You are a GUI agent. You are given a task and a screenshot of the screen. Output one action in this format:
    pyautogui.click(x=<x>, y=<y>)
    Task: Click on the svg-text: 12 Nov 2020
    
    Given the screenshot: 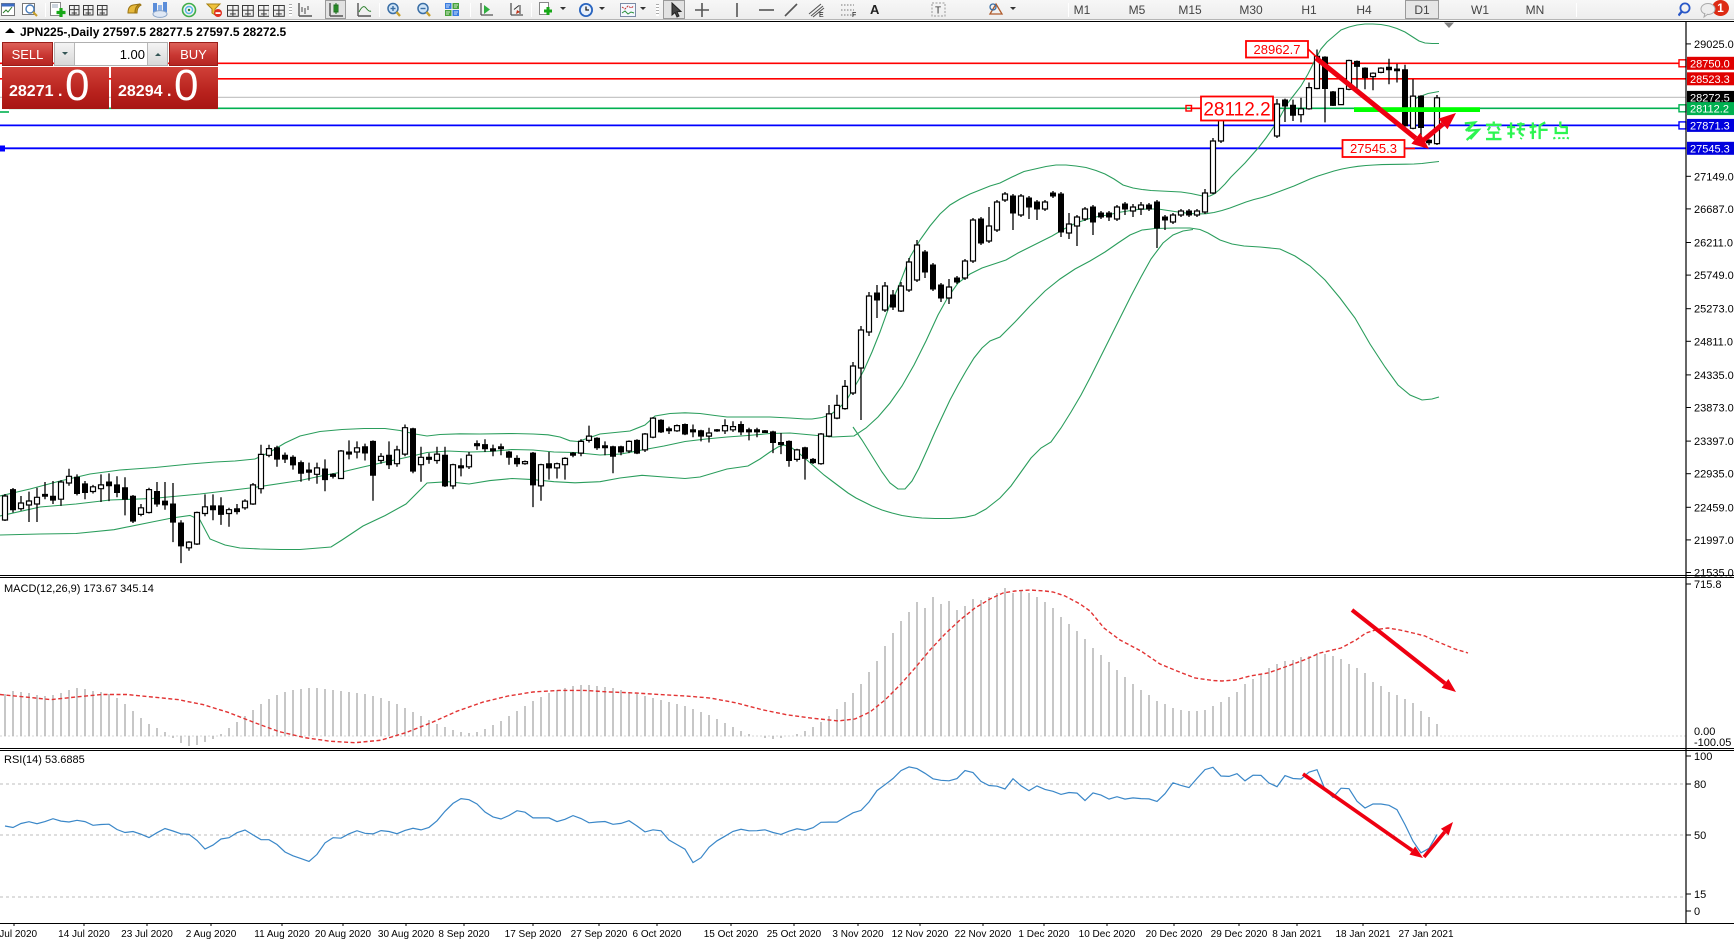 What is the action you would take?
    pyautogui.click(x=920, y=934)
    